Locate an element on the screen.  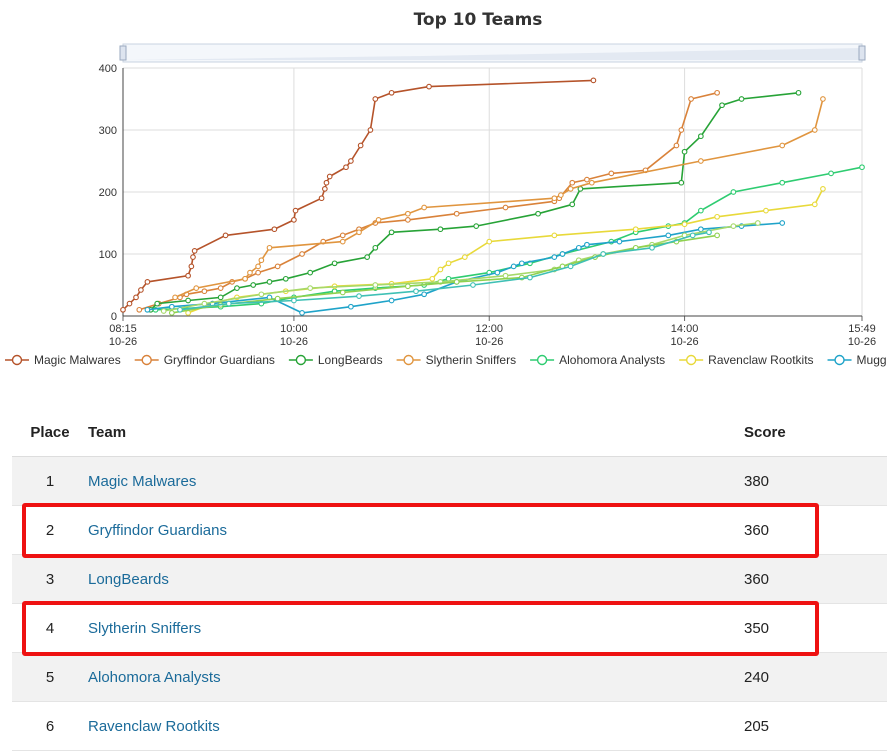
place-column-header: Place is located at coordinates (50, 432).